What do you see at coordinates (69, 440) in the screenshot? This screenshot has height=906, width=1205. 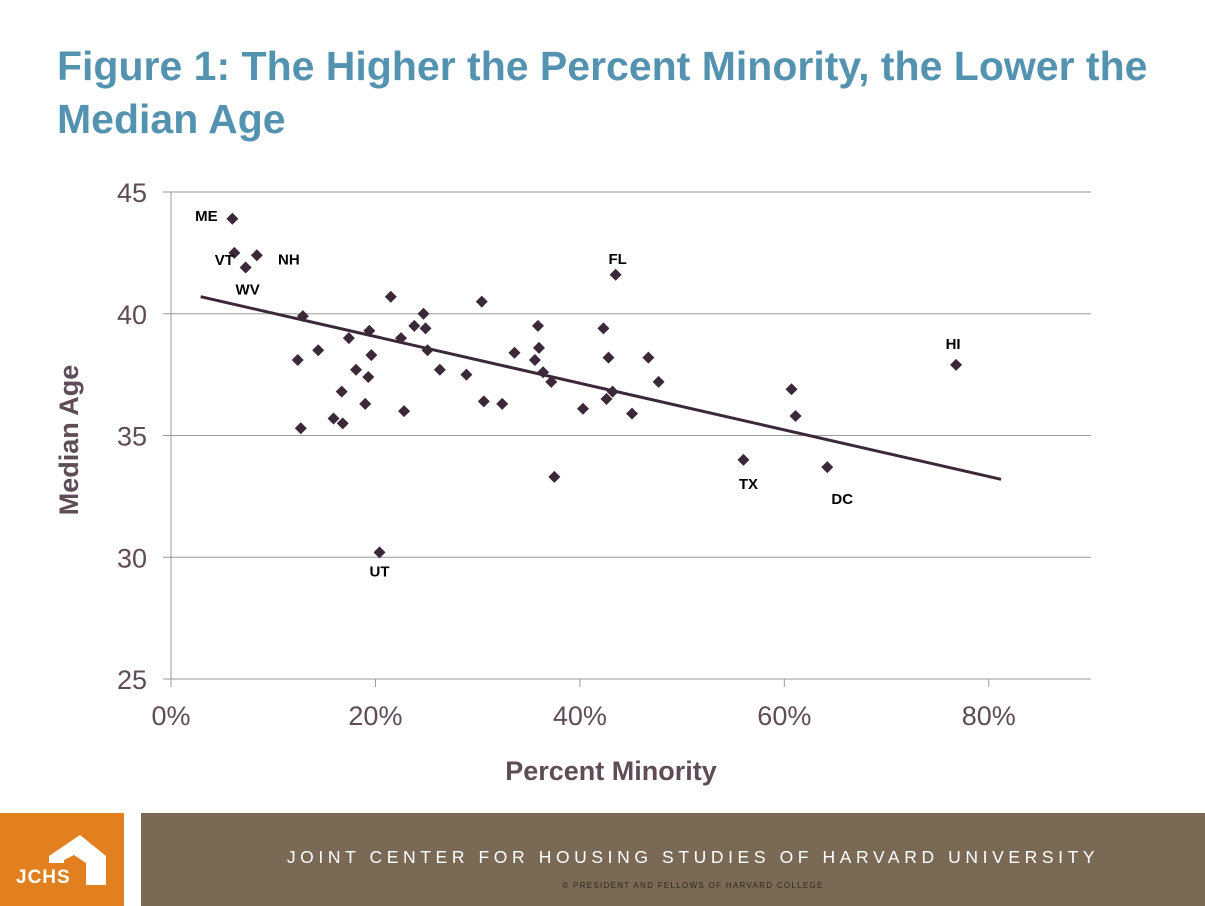 I see `y-axis-label: Median Age` at bounding box center [69, 440].